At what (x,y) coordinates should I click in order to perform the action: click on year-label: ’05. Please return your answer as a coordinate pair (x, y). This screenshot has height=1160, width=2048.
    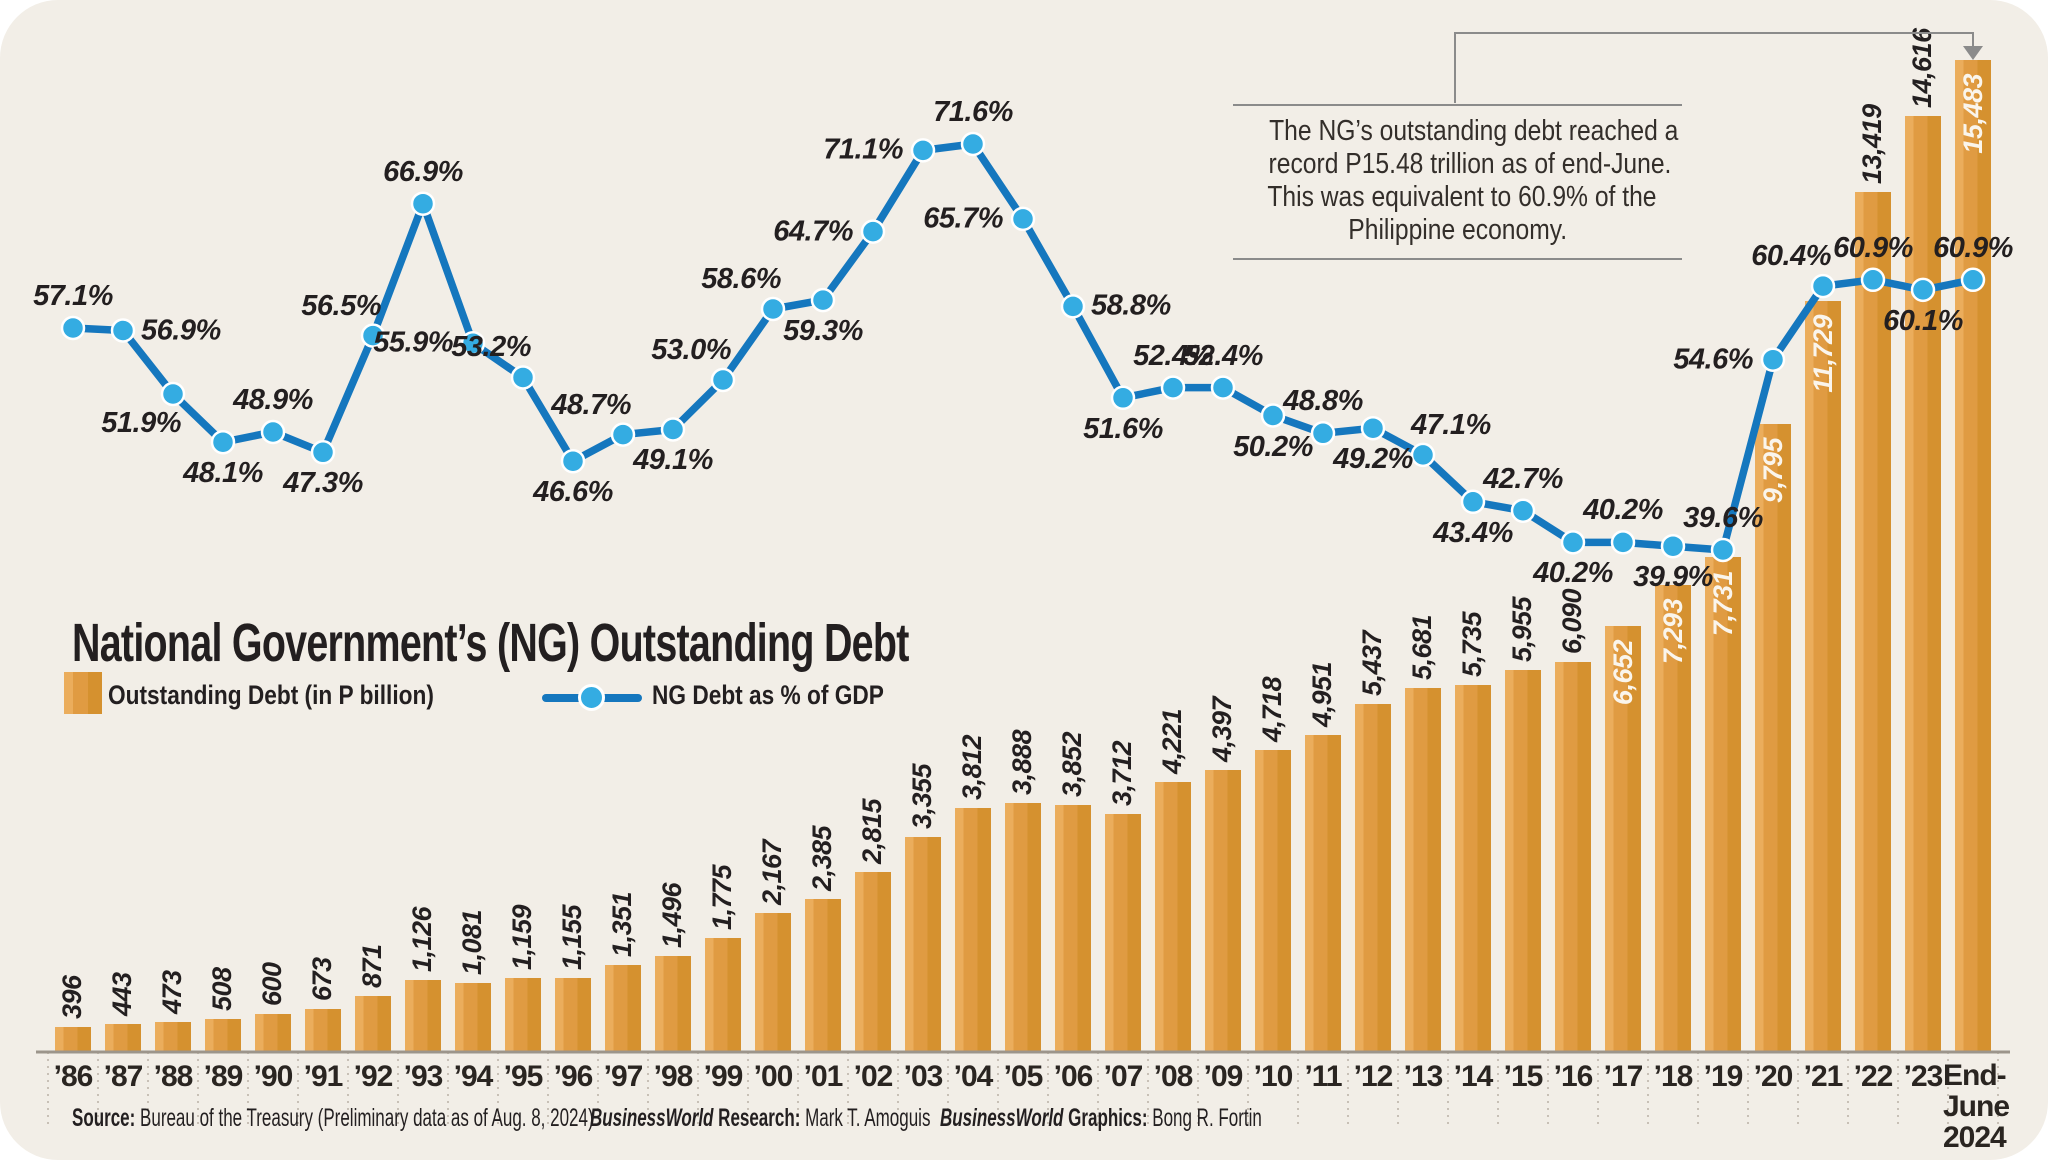
    Looking at the image, I should click on (1023, 1076).